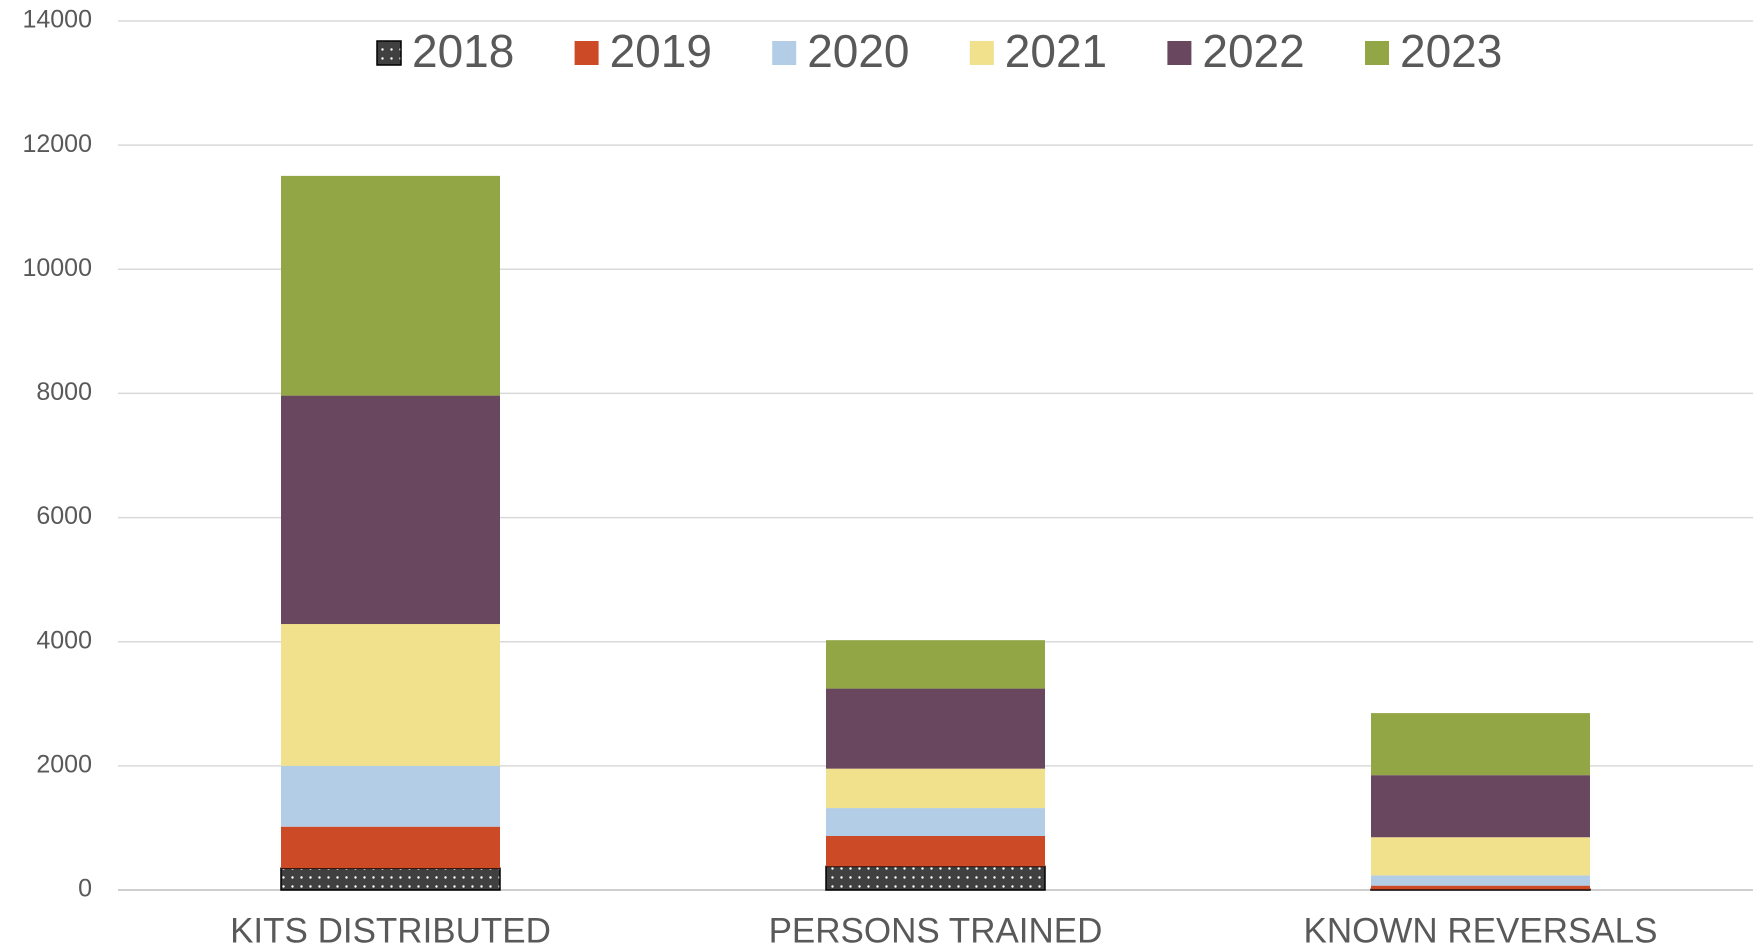 This screenshot has width=1761, height=949. What do you see at coordinates (1451, 51) in the screenshot?
I see `legend-label: 2023` at bounding box center [1451, 51].